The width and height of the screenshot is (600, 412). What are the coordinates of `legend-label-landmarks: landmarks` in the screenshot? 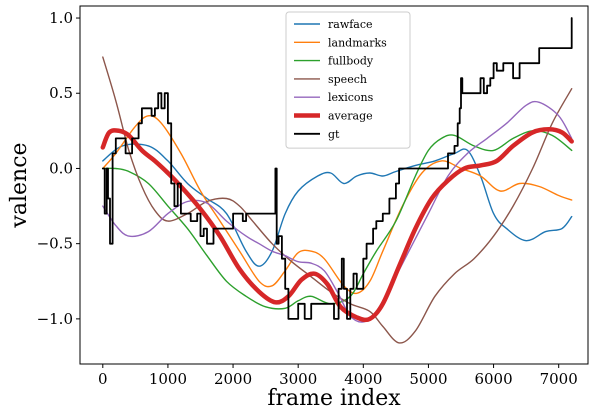 It's located at (357, 42).